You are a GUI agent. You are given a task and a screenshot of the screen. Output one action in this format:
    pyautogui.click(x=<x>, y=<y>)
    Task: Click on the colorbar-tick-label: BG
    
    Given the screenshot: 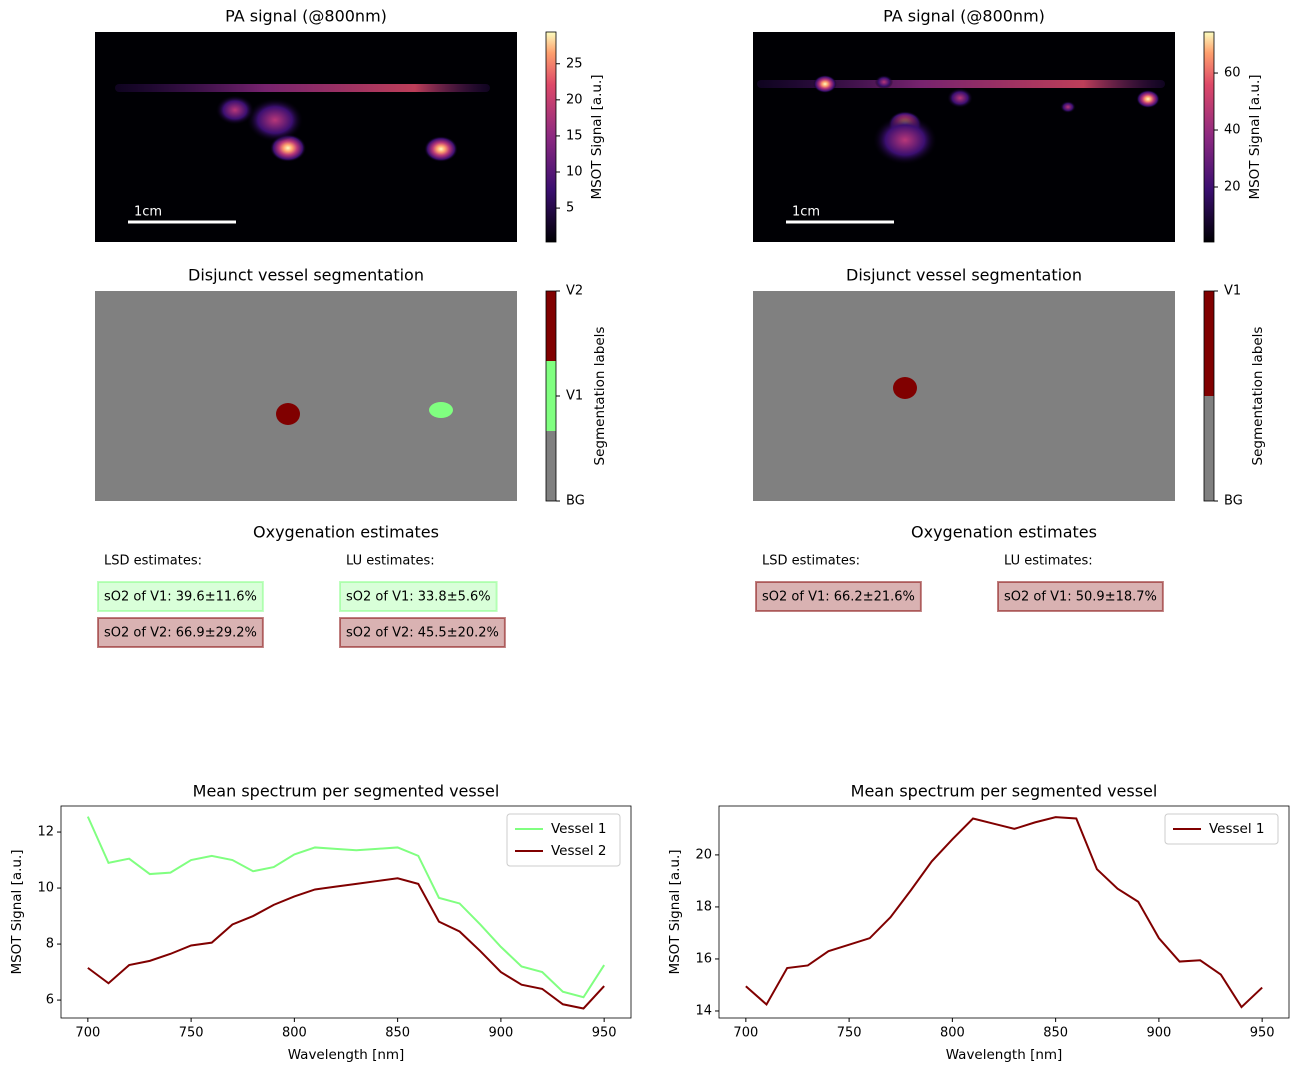 What is the action you would take?
    pyautogui.click(x=1233, y=501)
    